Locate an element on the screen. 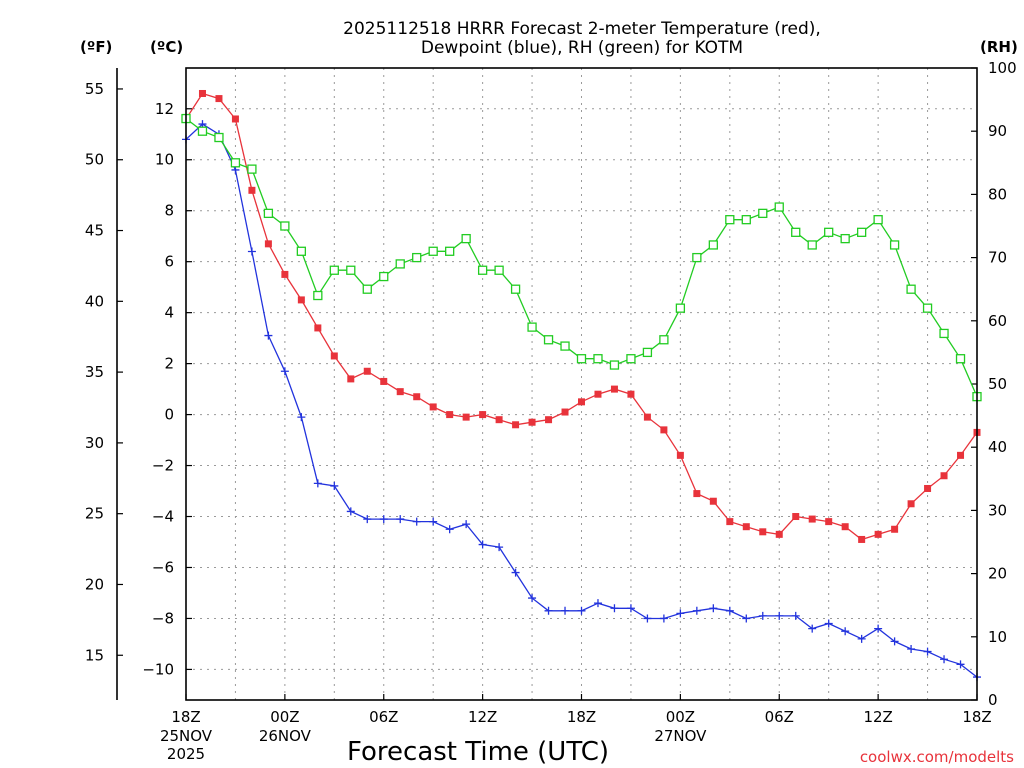 This screenshot has height=768, width=1024. rh-tick-label: 40 is located at coordinates (997, 447).